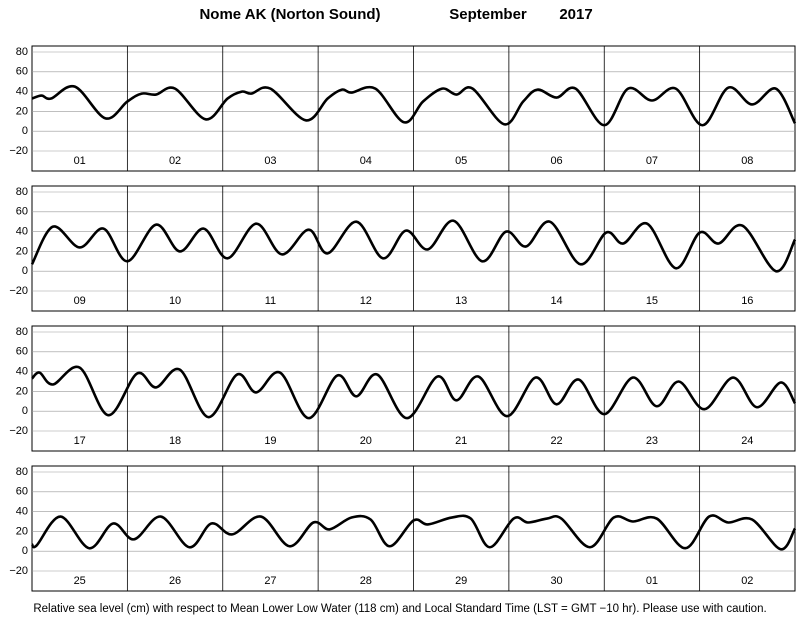 The image size is (800, 618). Describe the element at coordinates (461, 441) in the screenshot. I see `day-label: 21` at that location.